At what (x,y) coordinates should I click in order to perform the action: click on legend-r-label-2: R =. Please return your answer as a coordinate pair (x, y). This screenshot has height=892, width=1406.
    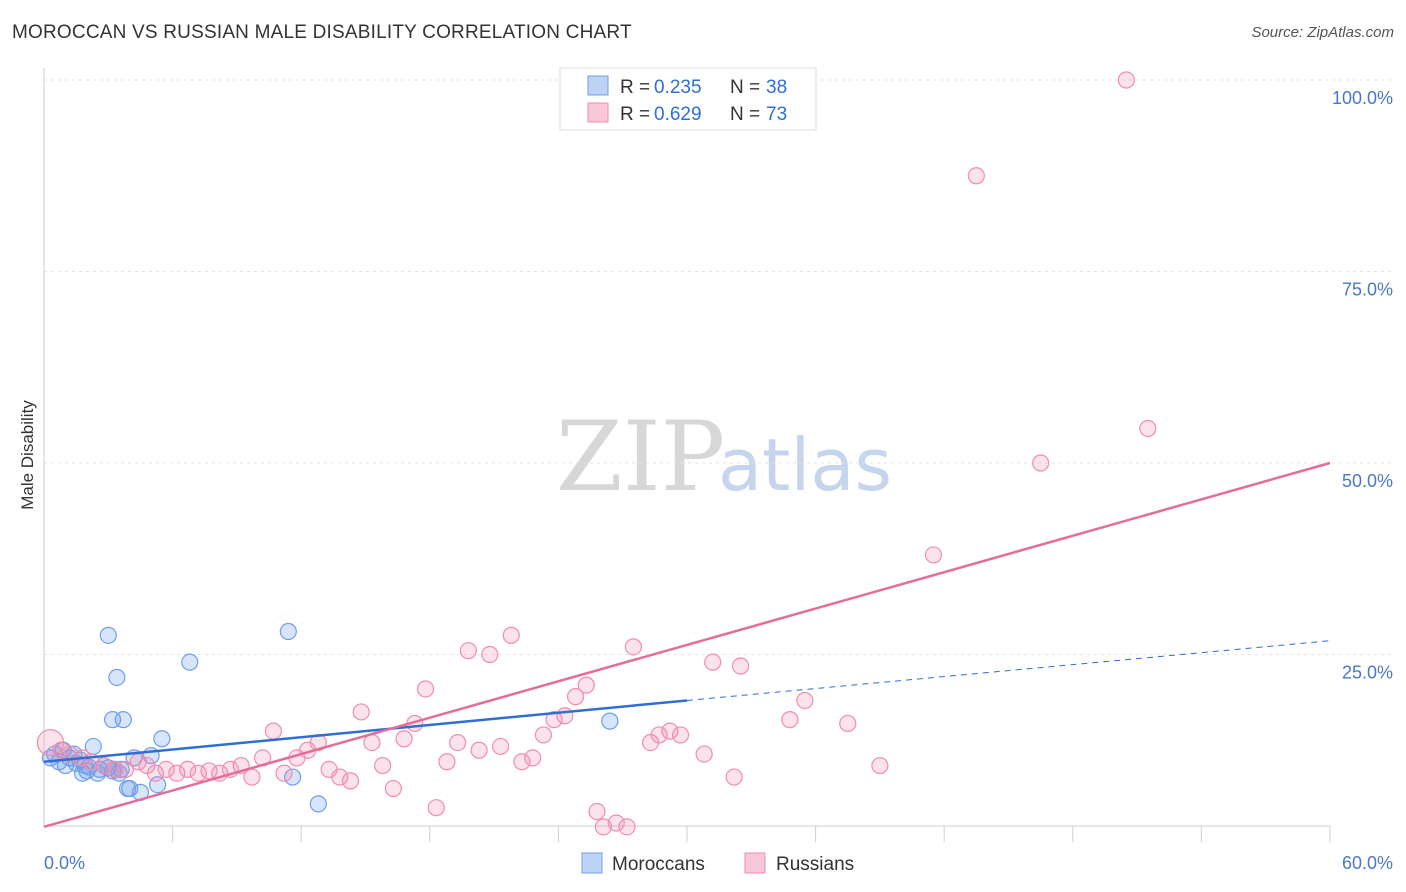
    Looking at the image, I should click on (635, 114).